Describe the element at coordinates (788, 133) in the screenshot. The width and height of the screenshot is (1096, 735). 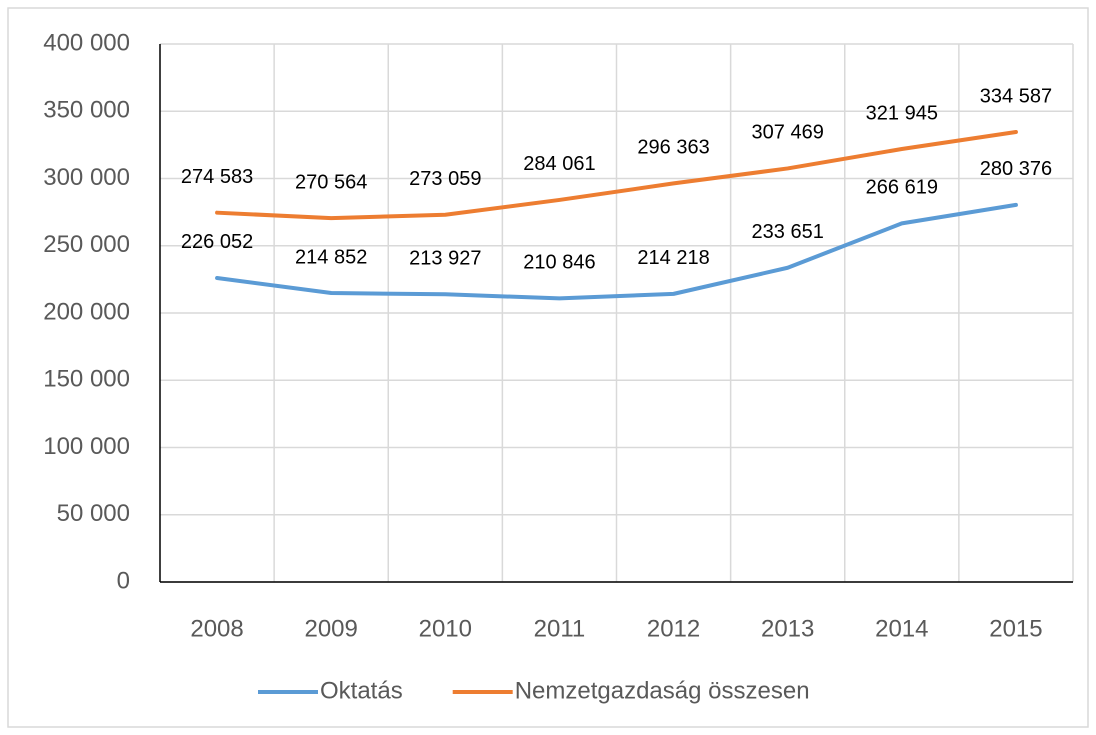
I see `data-label: 307 469` at that location.